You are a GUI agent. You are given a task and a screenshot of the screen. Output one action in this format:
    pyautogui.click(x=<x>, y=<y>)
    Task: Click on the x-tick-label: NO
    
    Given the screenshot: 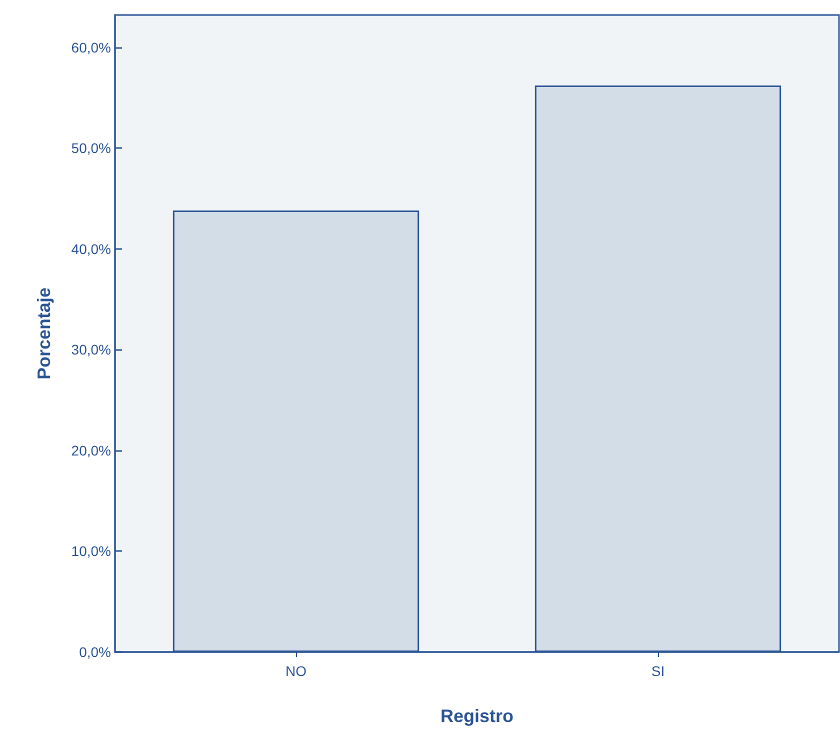 What is the action you would take?
    pyautogui.click(x=296, y=671)
    